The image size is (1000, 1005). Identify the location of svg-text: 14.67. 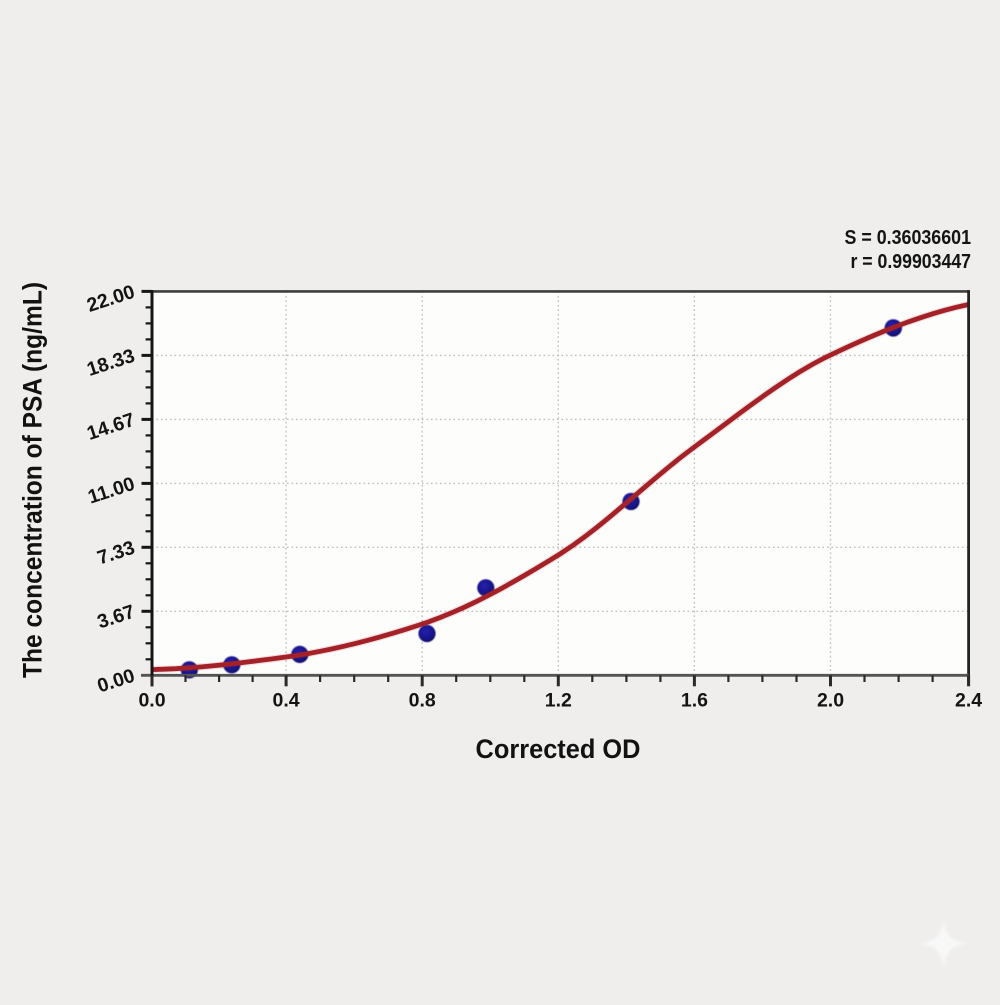
(110, 427).